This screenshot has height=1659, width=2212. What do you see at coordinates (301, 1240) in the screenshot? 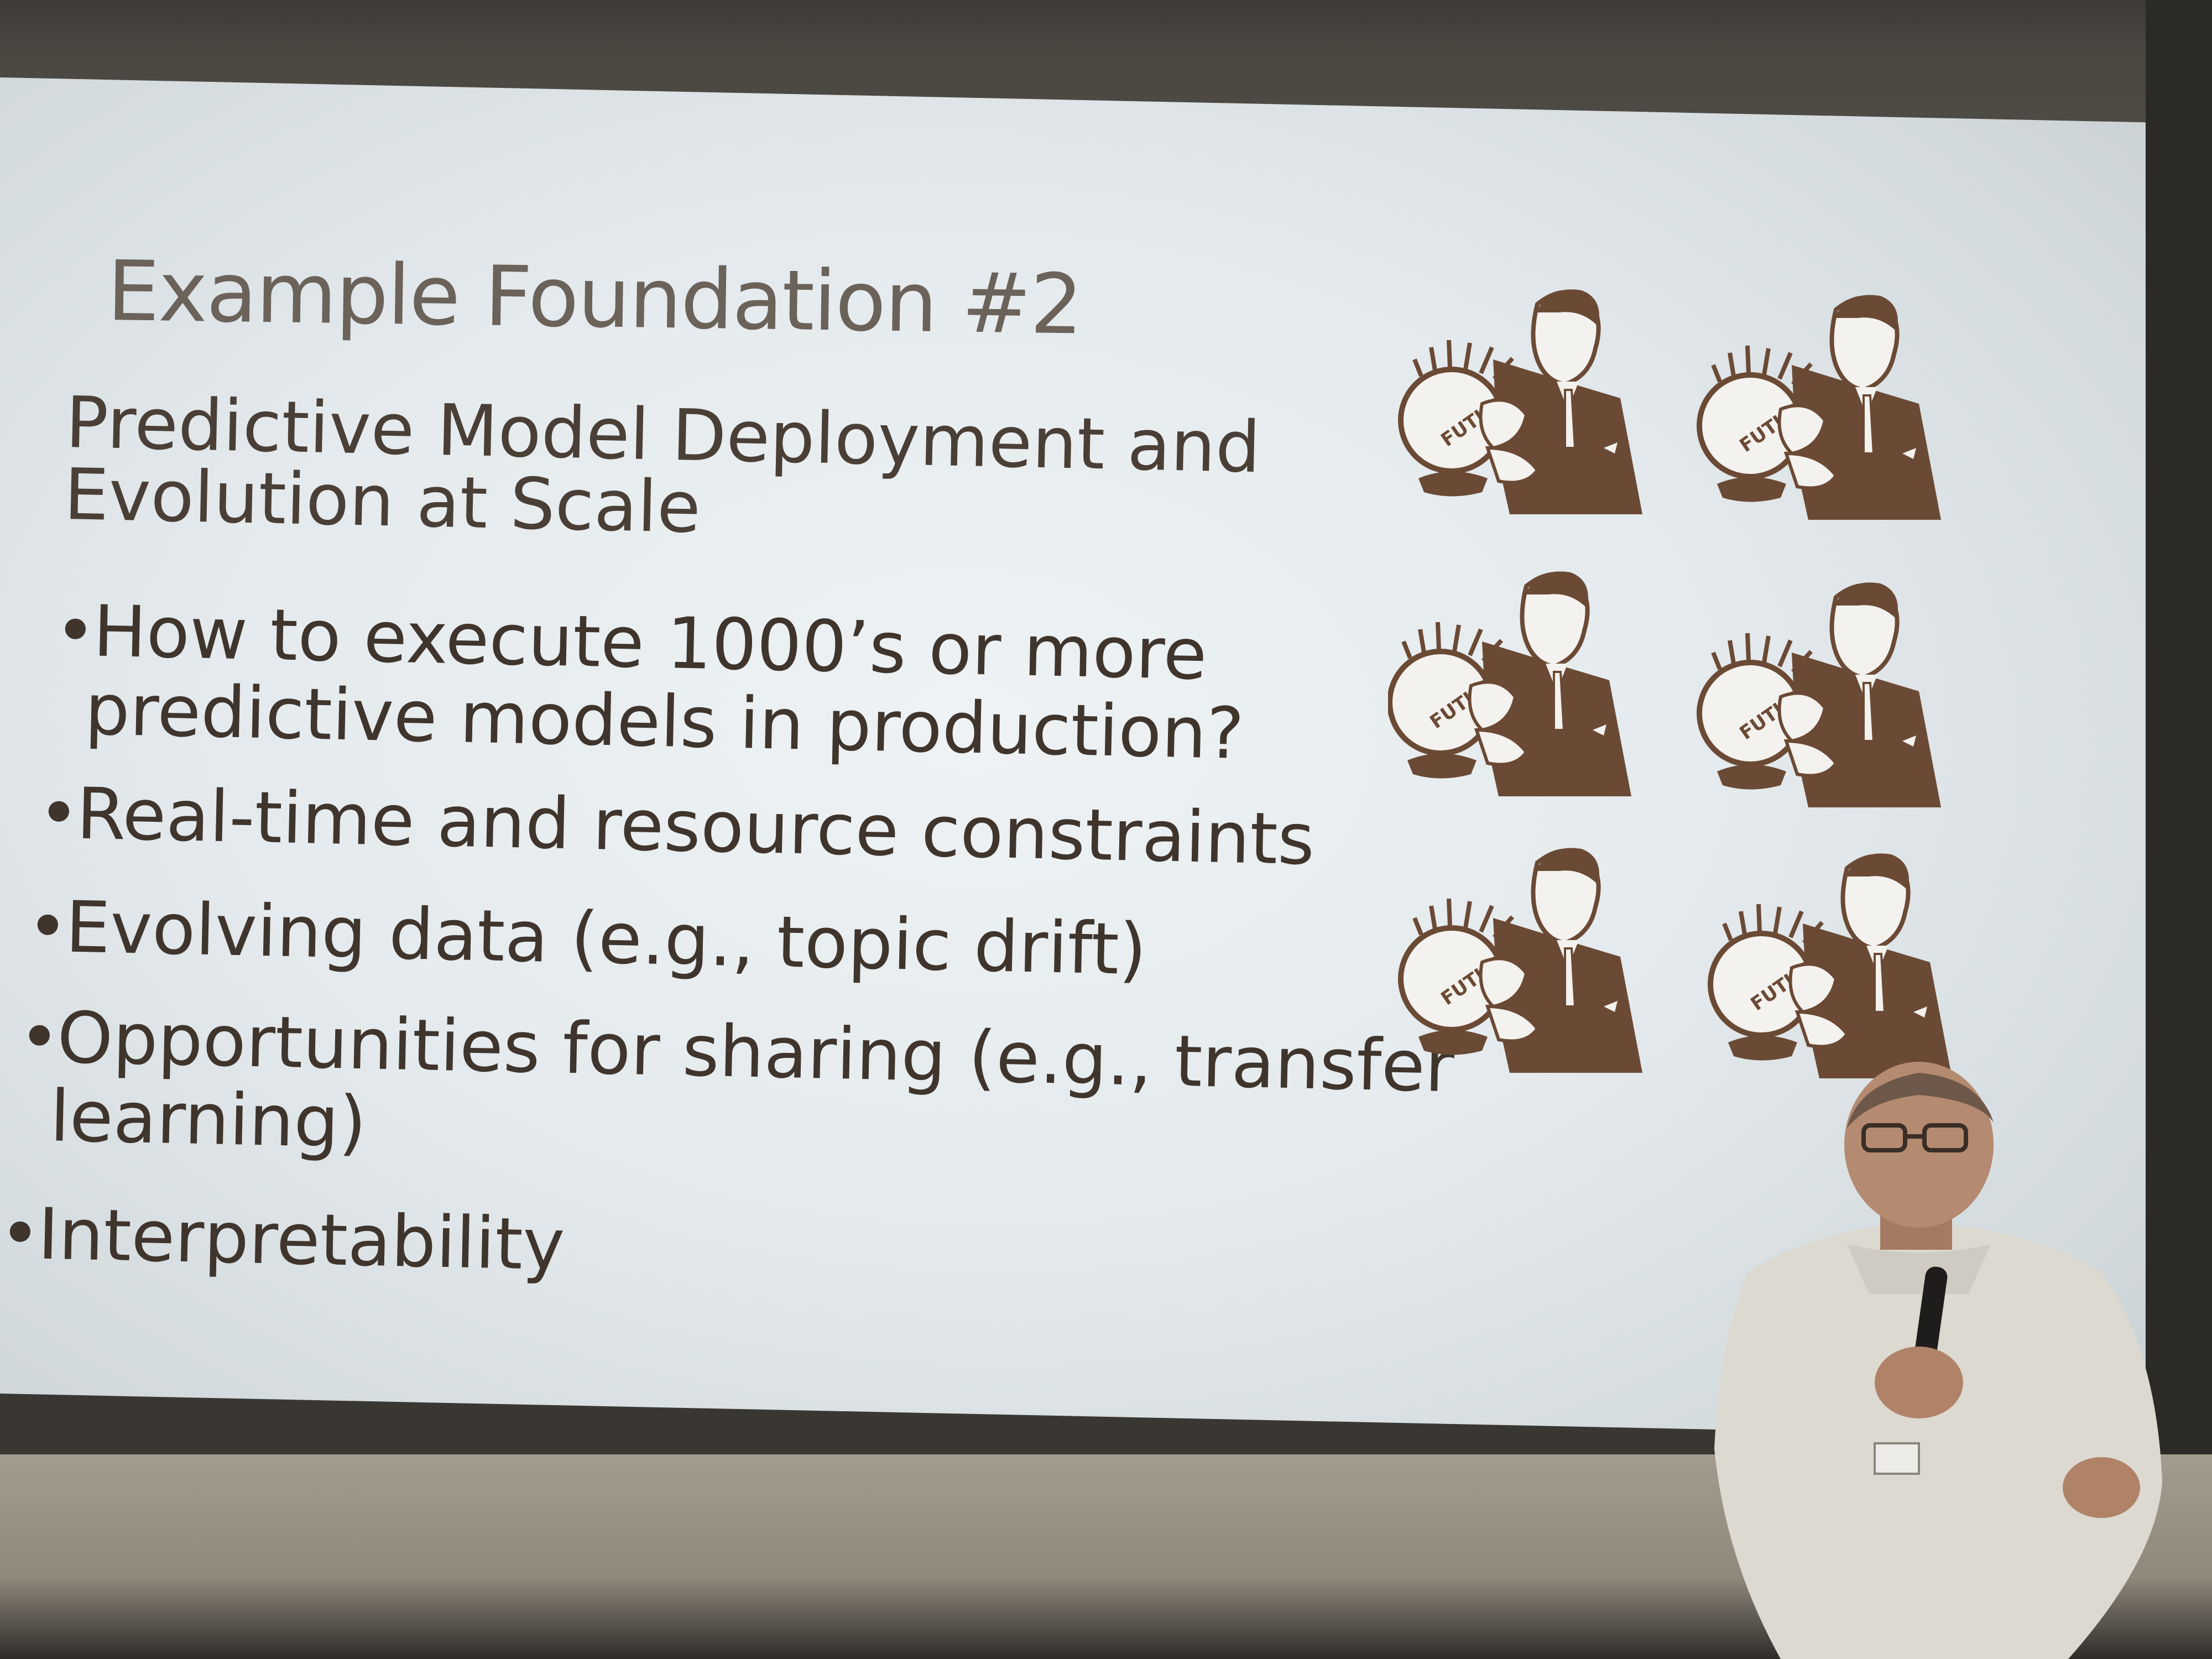
I see `bullet-text: Interpretability` at bounding box center [301, 1240].